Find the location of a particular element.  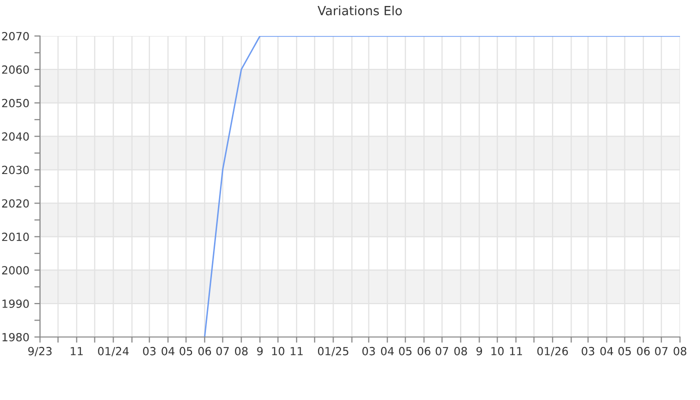

y-tick-label: 2050 is located at coordinates (15, 103).